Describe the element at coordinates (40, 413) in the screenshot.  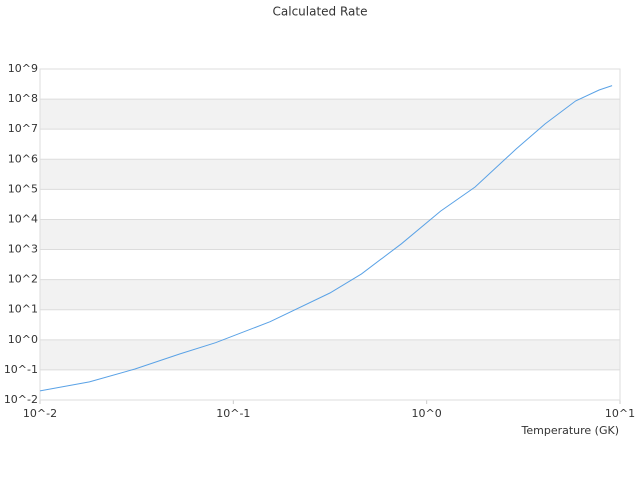
I see `x-tick-label: 10^-2` at that location.